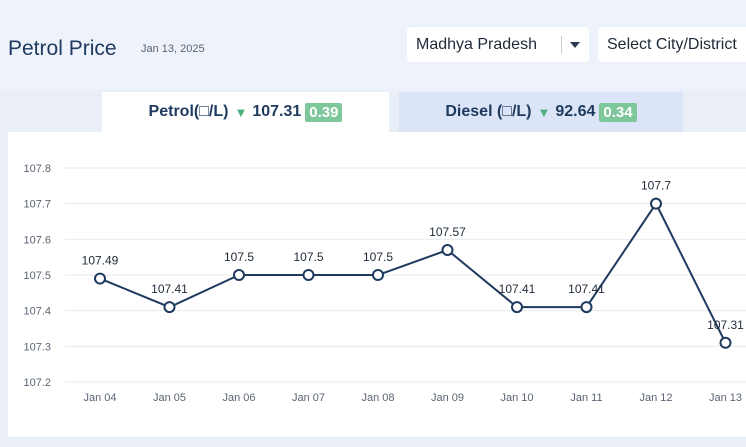  Describe the element at coordinates (62, 48) in the screenshot. I see `page-title: Petrol Price` at that location.